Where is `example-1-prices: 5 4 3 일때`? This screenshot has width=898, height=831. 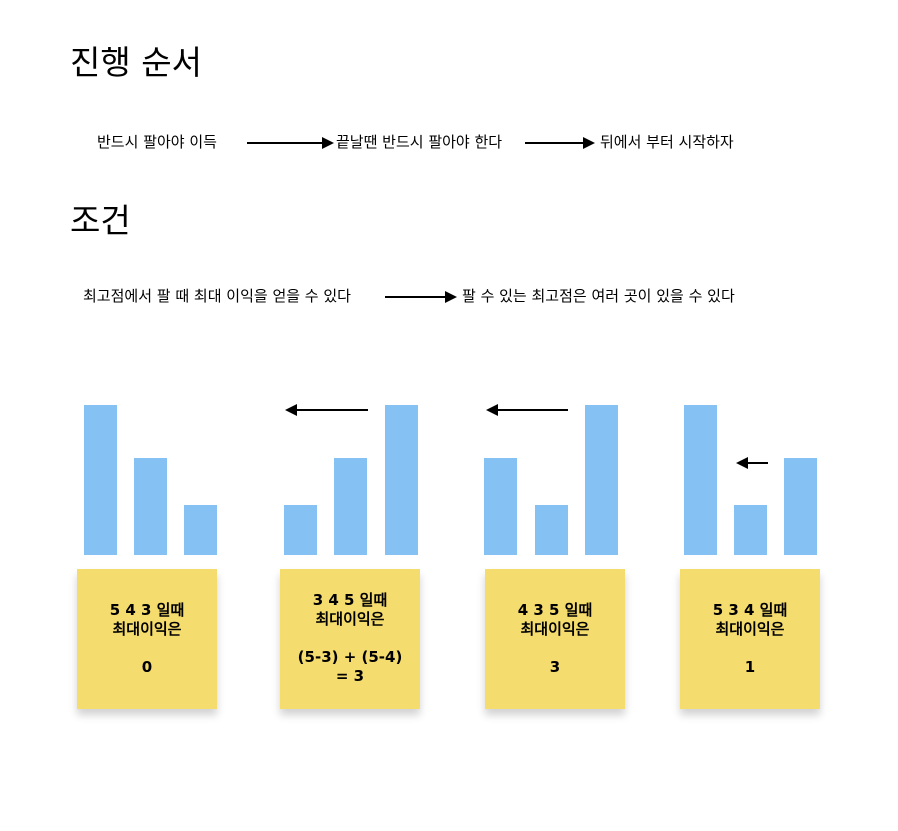 example-1-prices: 5 4 3 일때 is located at coordinates (147, 610).